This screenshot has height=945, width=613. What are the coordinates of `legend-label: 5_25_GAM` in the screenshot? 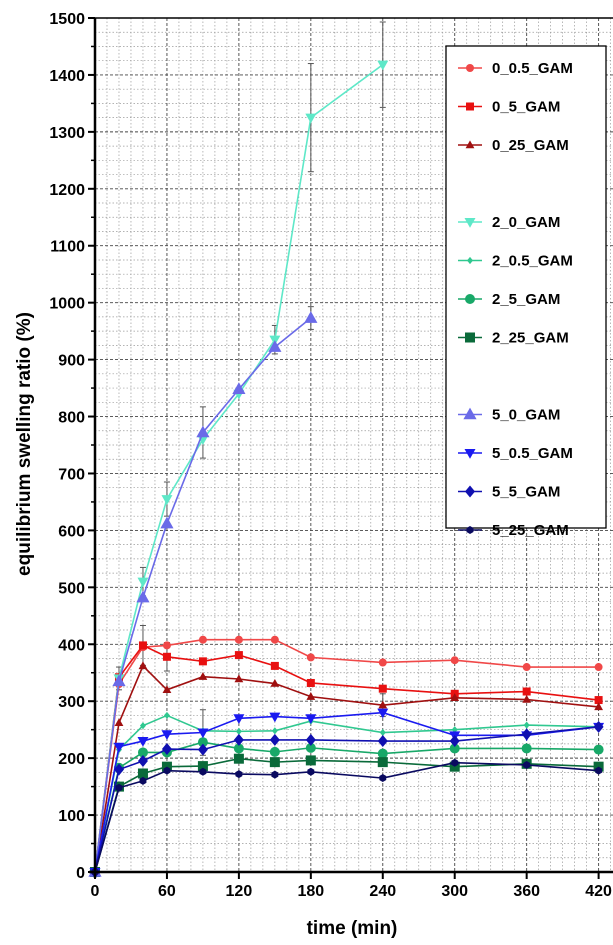 It's located at (530, 530).